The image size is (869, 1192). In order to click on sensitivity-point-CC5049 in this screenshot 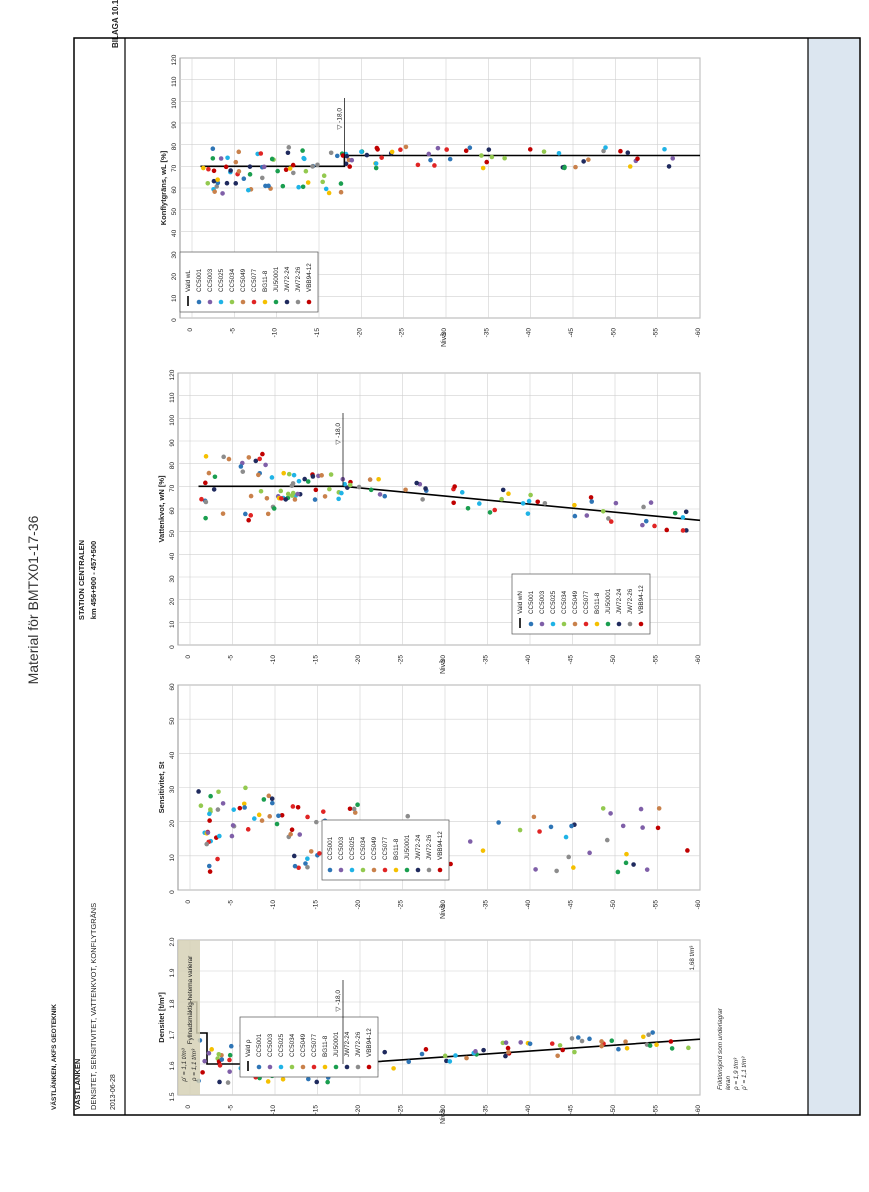, I will do `click(355, 812)`.